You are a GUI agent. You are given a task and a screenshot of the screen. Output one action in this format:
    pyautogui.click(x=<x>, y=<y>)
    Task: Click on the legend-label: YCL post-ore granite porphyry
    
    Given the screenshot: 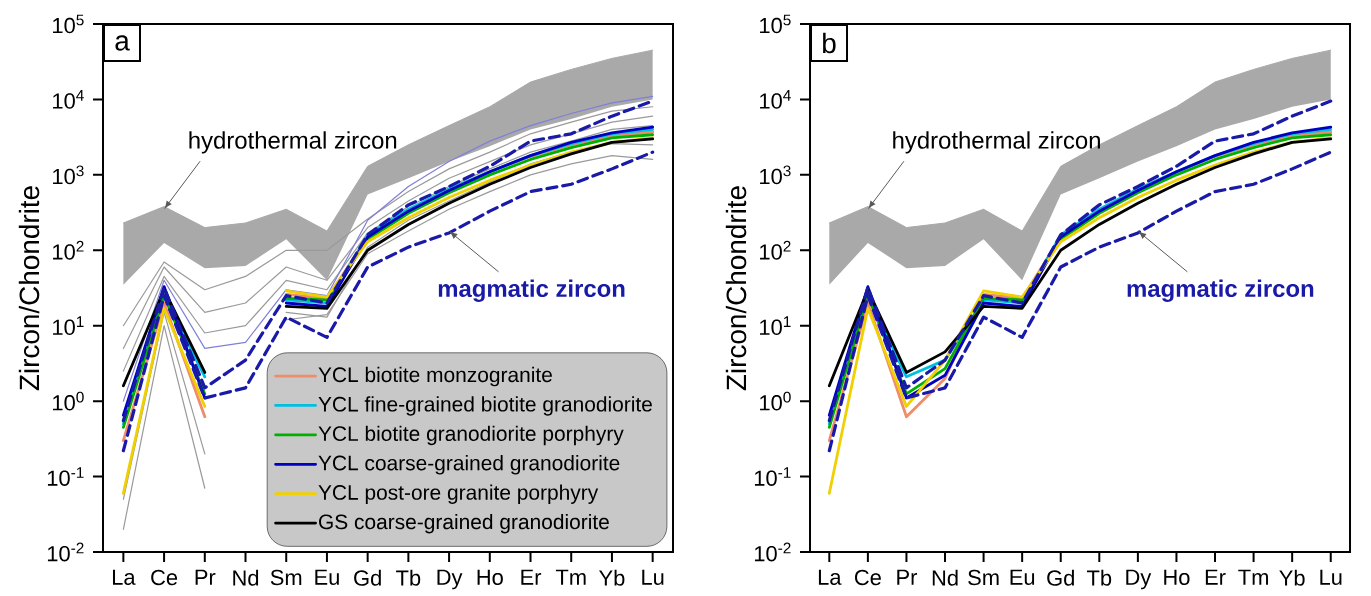 What is the action you would take?
    pyautogui.click(x=458, y=494)
    